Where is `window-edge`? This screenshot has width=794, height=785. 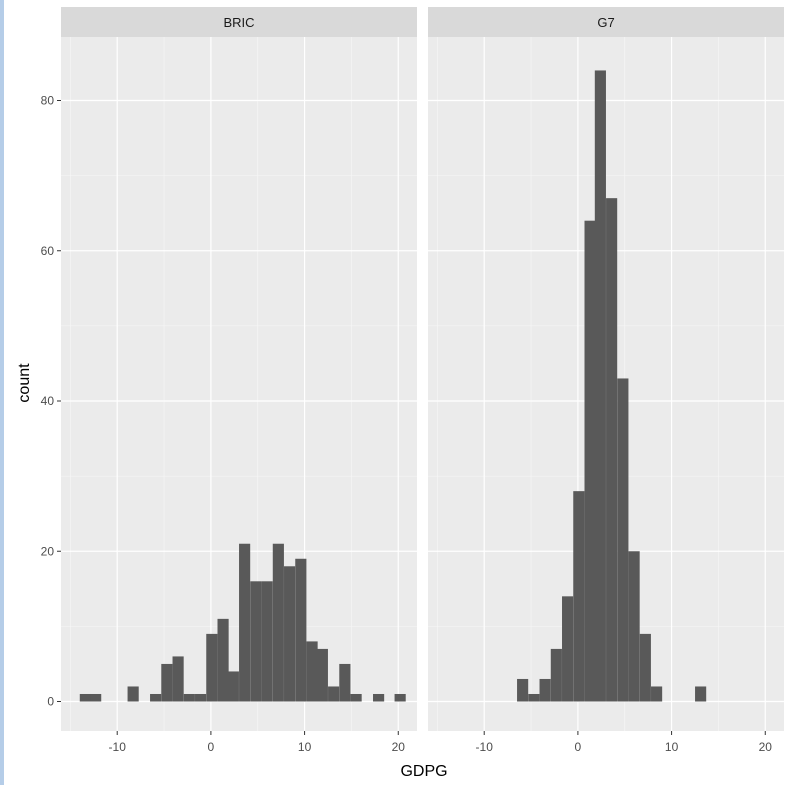
window-edge is located at coordinates (2, 392).